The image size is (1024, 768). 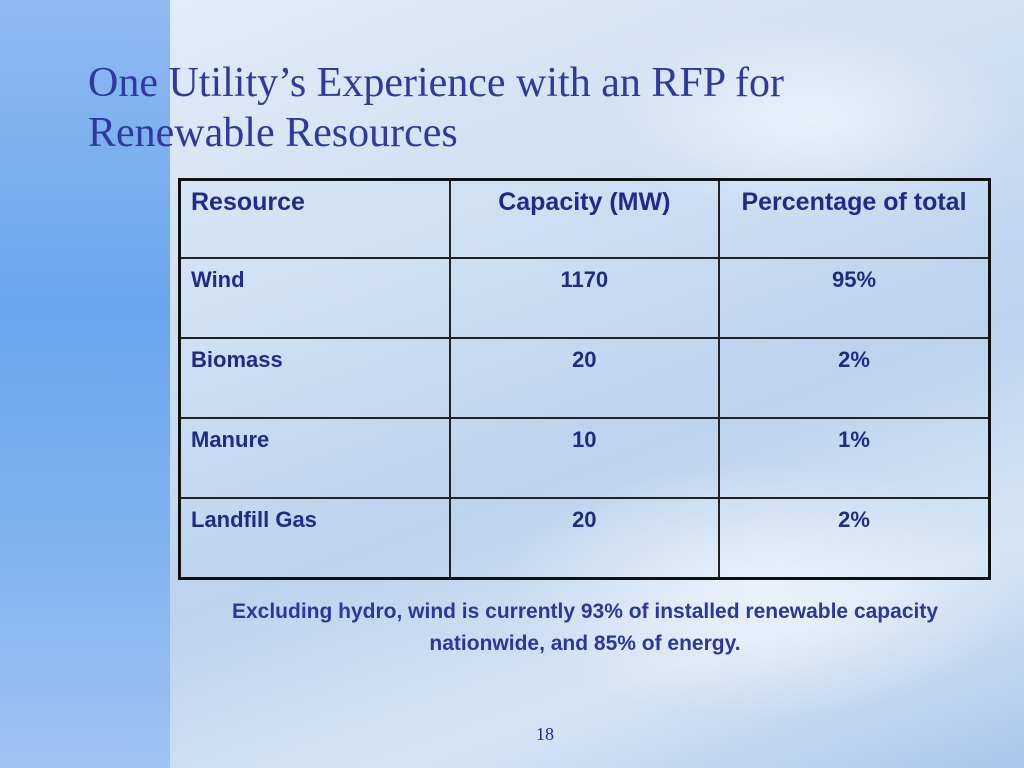 I want to click on capacity-cell: 1170, so click(x=584, y=298).